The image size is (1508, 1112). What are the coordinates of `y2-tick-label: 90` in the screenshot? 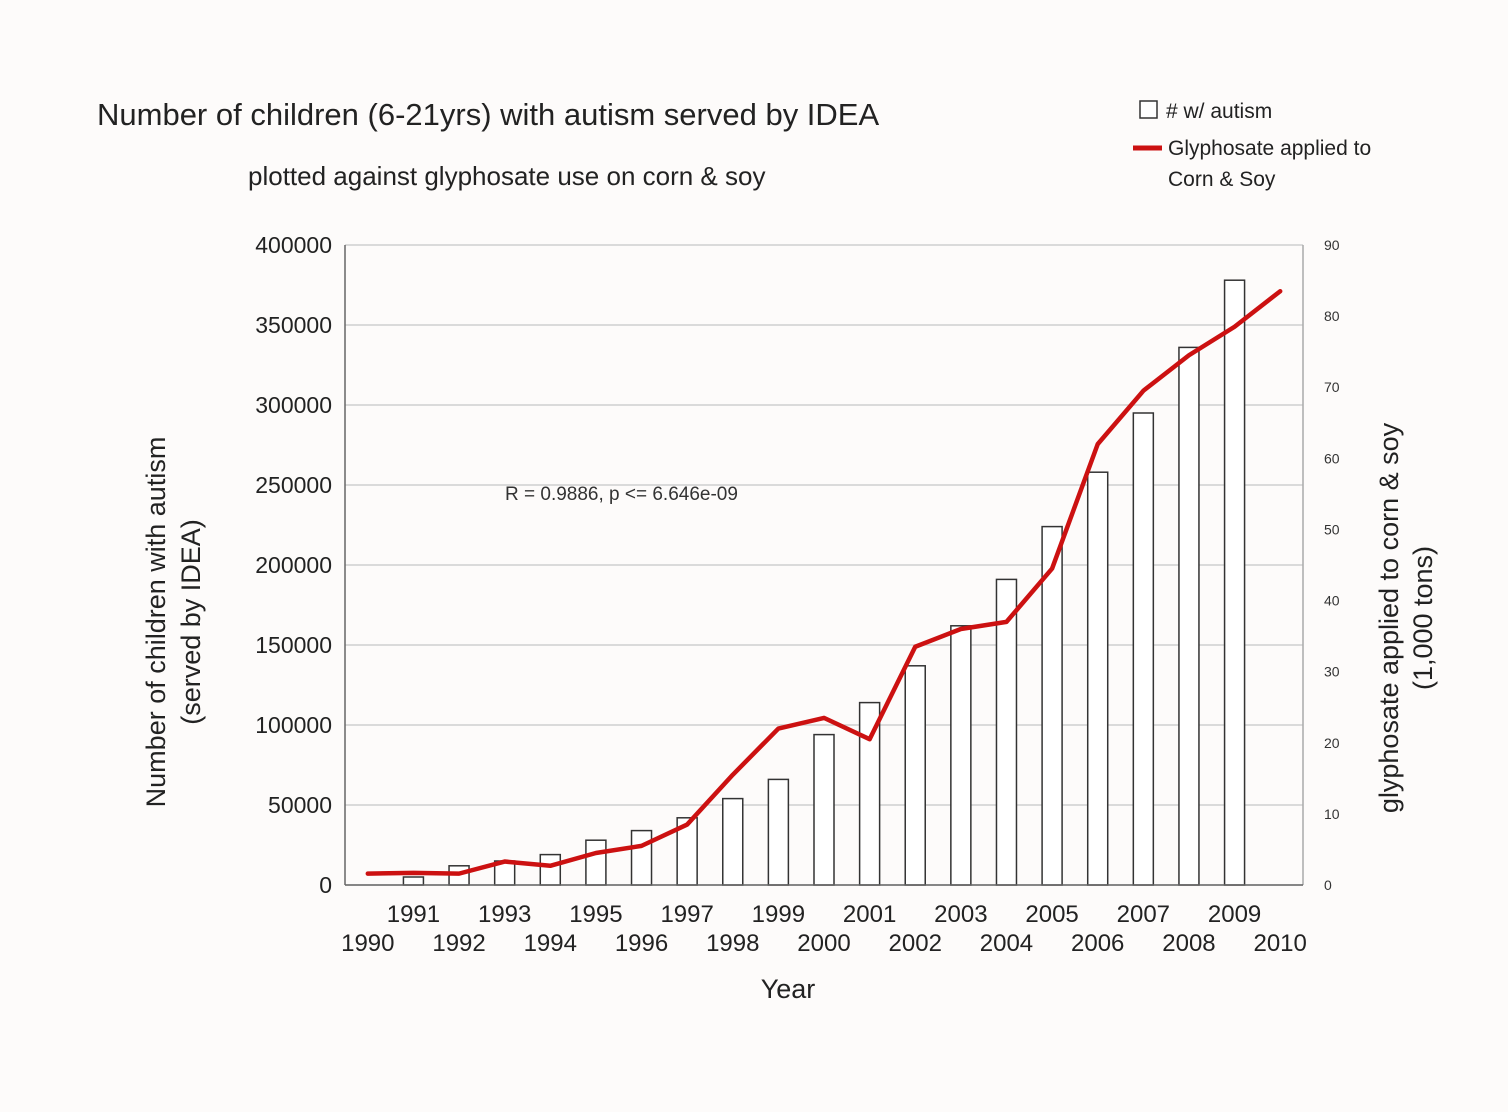 It's located at (1332, 245).